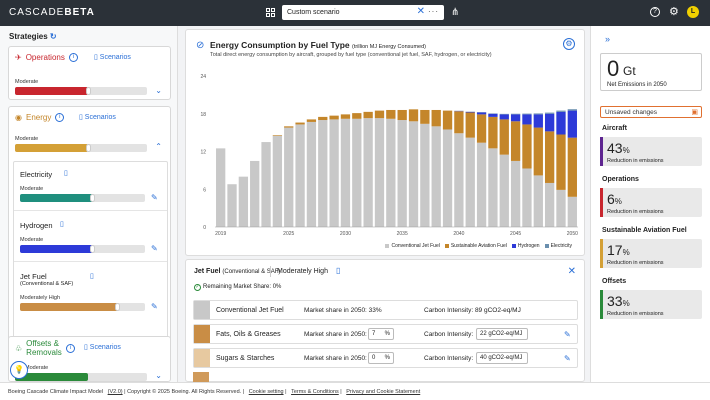 This screenshot has height=400, width=710. Describe the element at coordinates (315, 392) in the screenshot. I see `terms-link: Terms & Conditions` at that location.